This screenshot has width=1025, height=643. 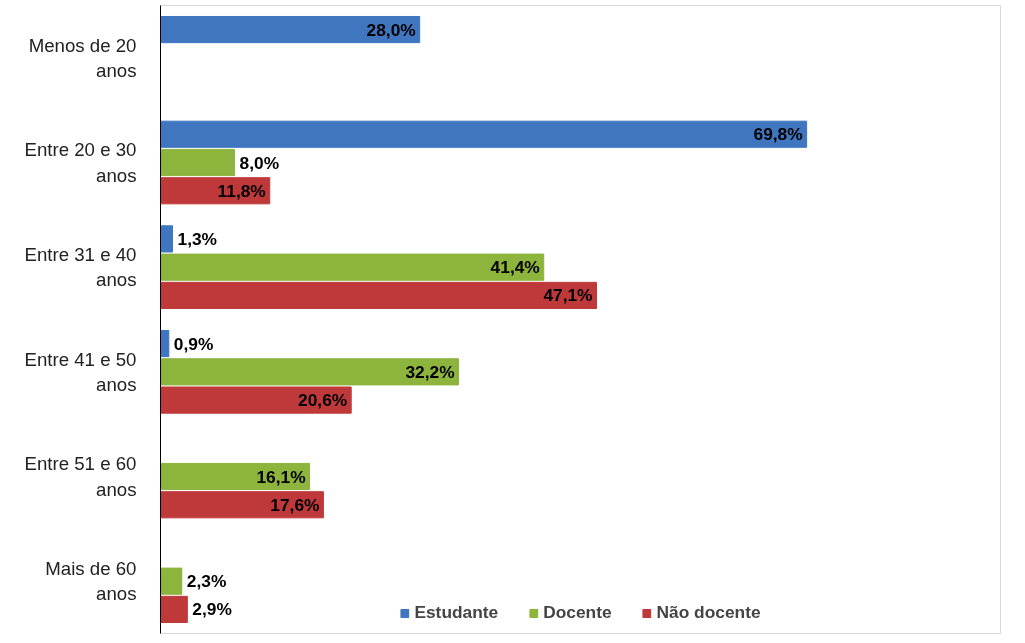 I want to click on y-tick-label: Mais de 60 anos, so click(x=91, y=581).